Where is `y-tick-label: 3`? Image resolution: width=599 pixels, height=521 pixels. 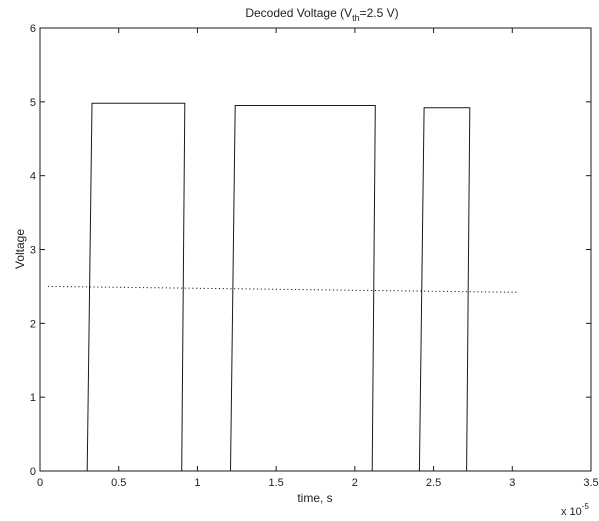
y-tick-label: 3 is located at coordinates (33, 251).